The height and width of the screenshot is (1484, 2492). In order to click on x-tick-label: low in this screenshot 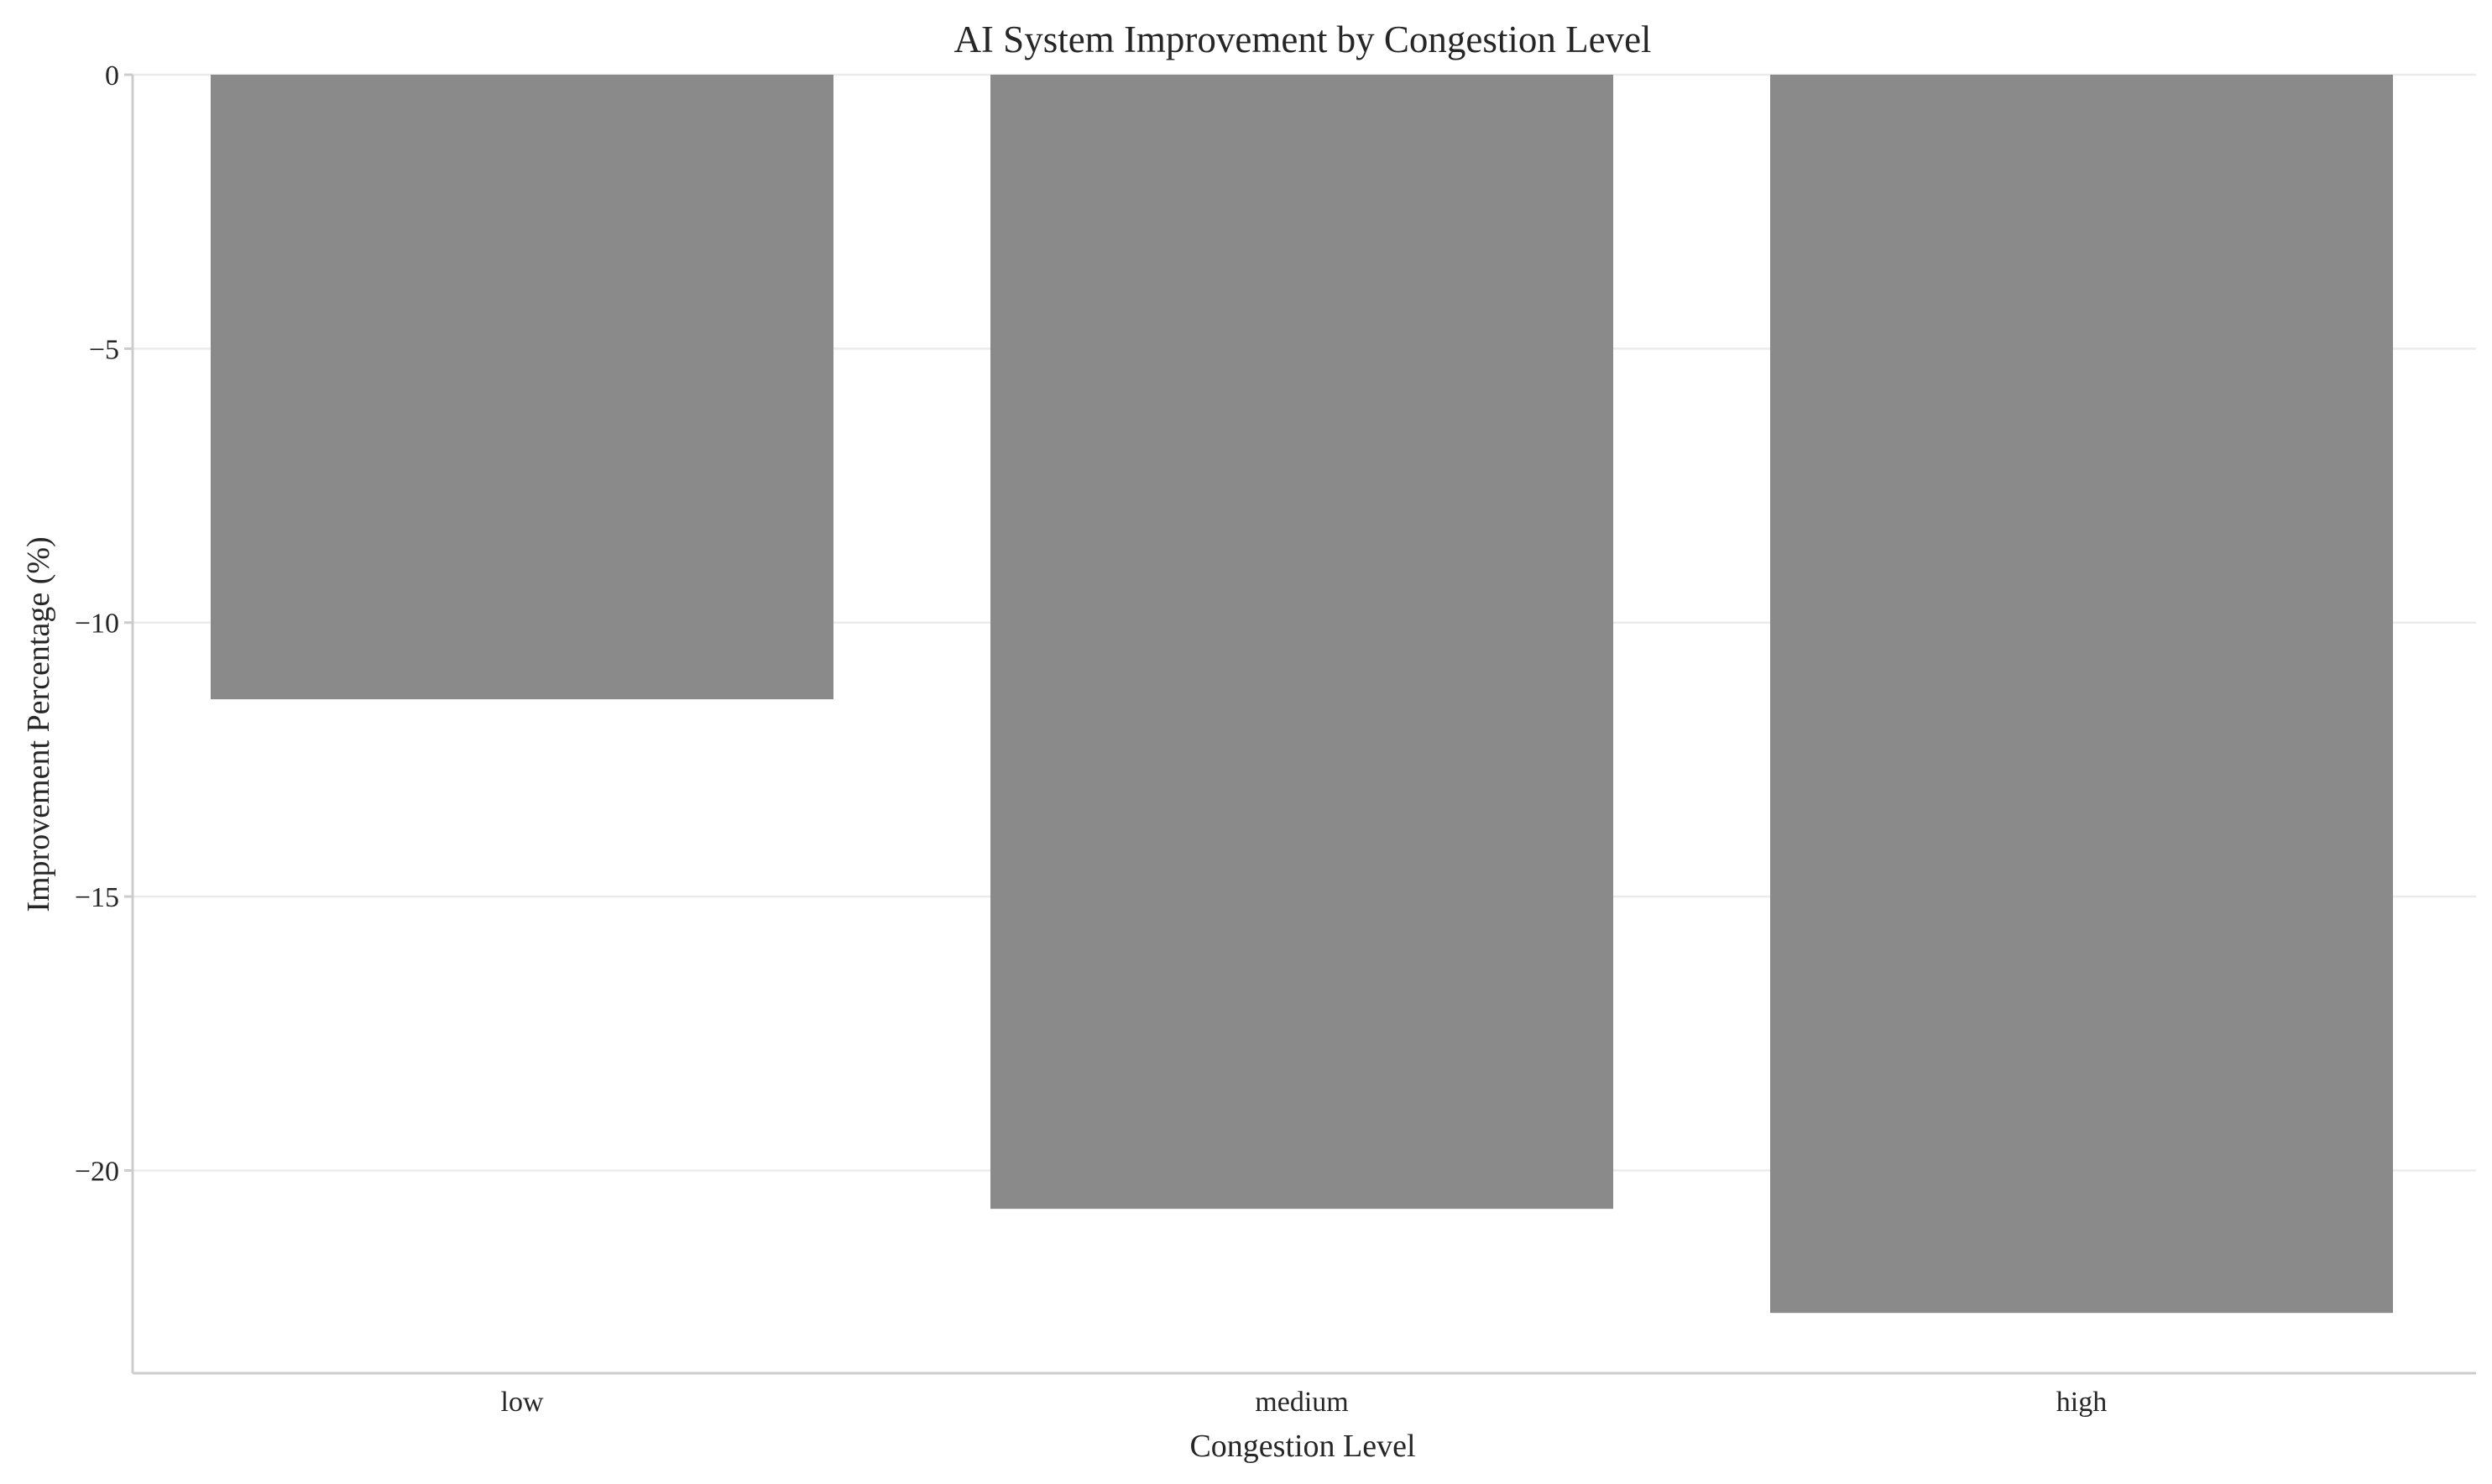, I will do `click(522, 1402)`.